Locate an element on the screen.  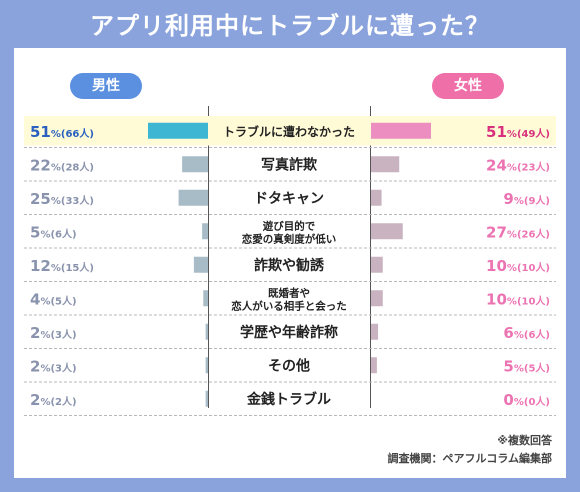
label-male-value: 51%(66人) is located at coordinates (62, 132).